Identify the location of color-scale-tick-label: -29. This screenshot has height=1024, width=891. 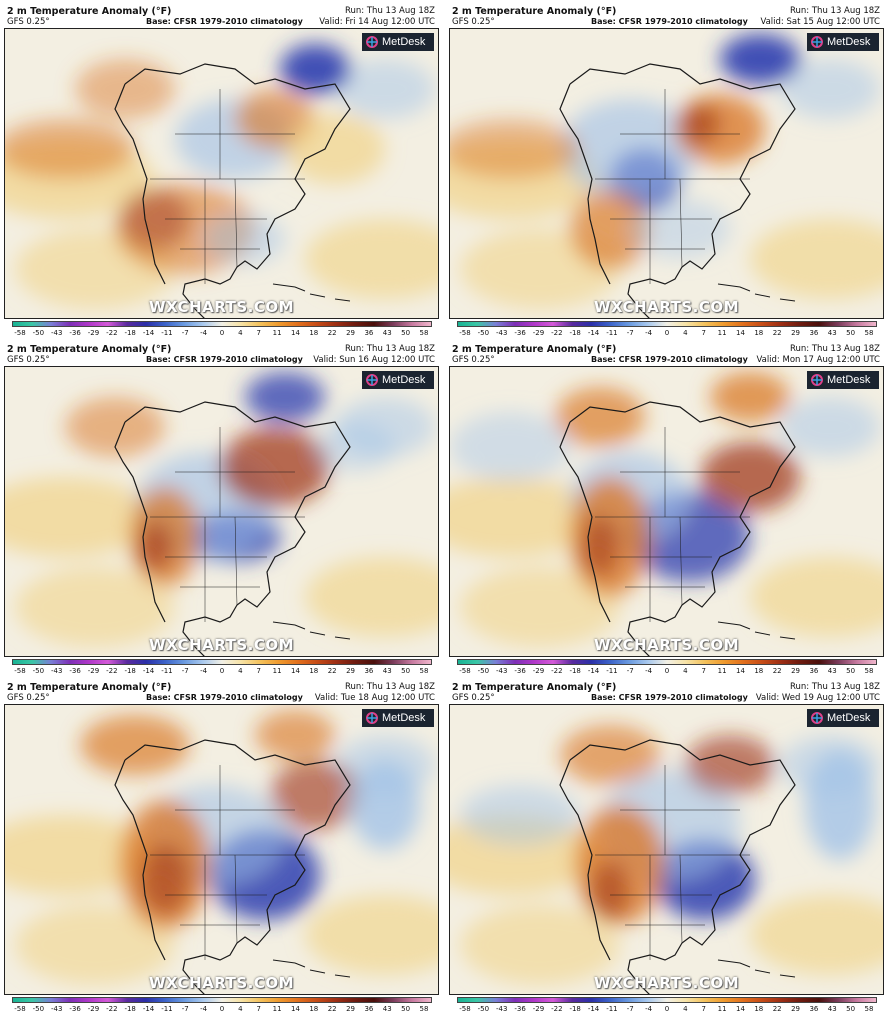
(93, 671).